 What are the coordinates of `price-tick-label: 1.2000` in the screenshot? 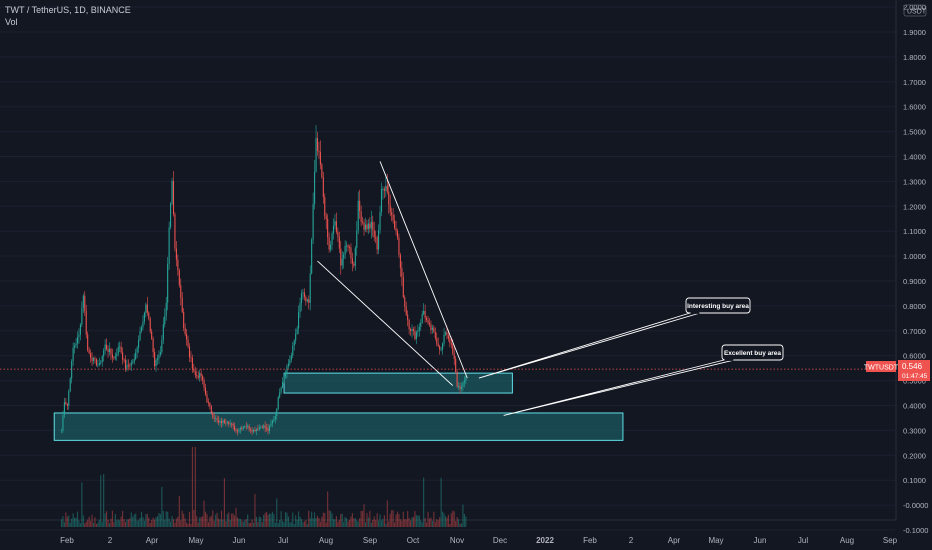 It's located at (914, 206).